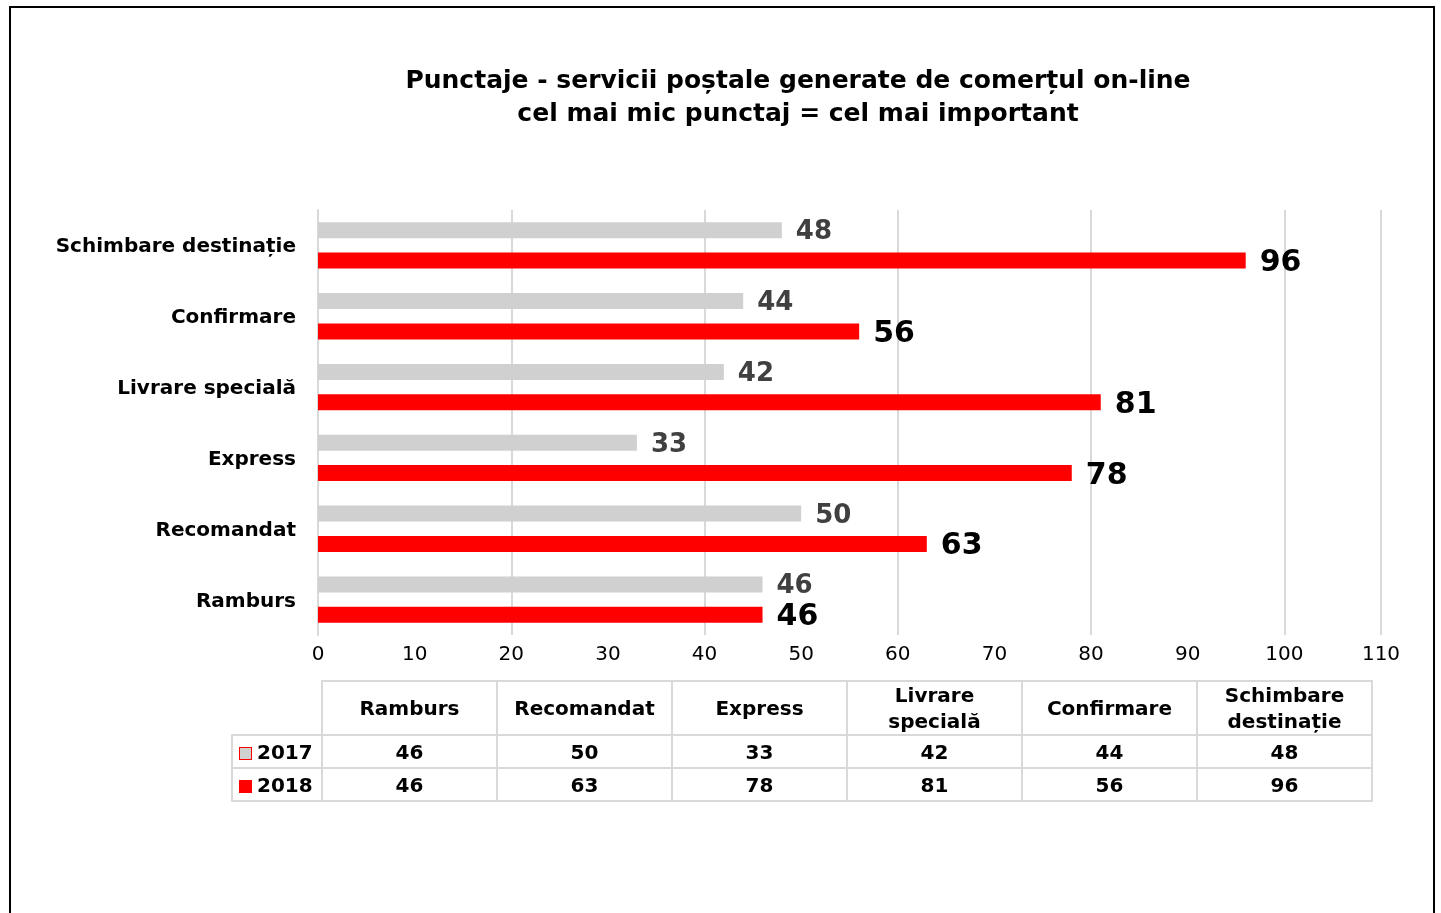 The image size is (1441, 913). I want to click on text: 42, so click(934, 751).